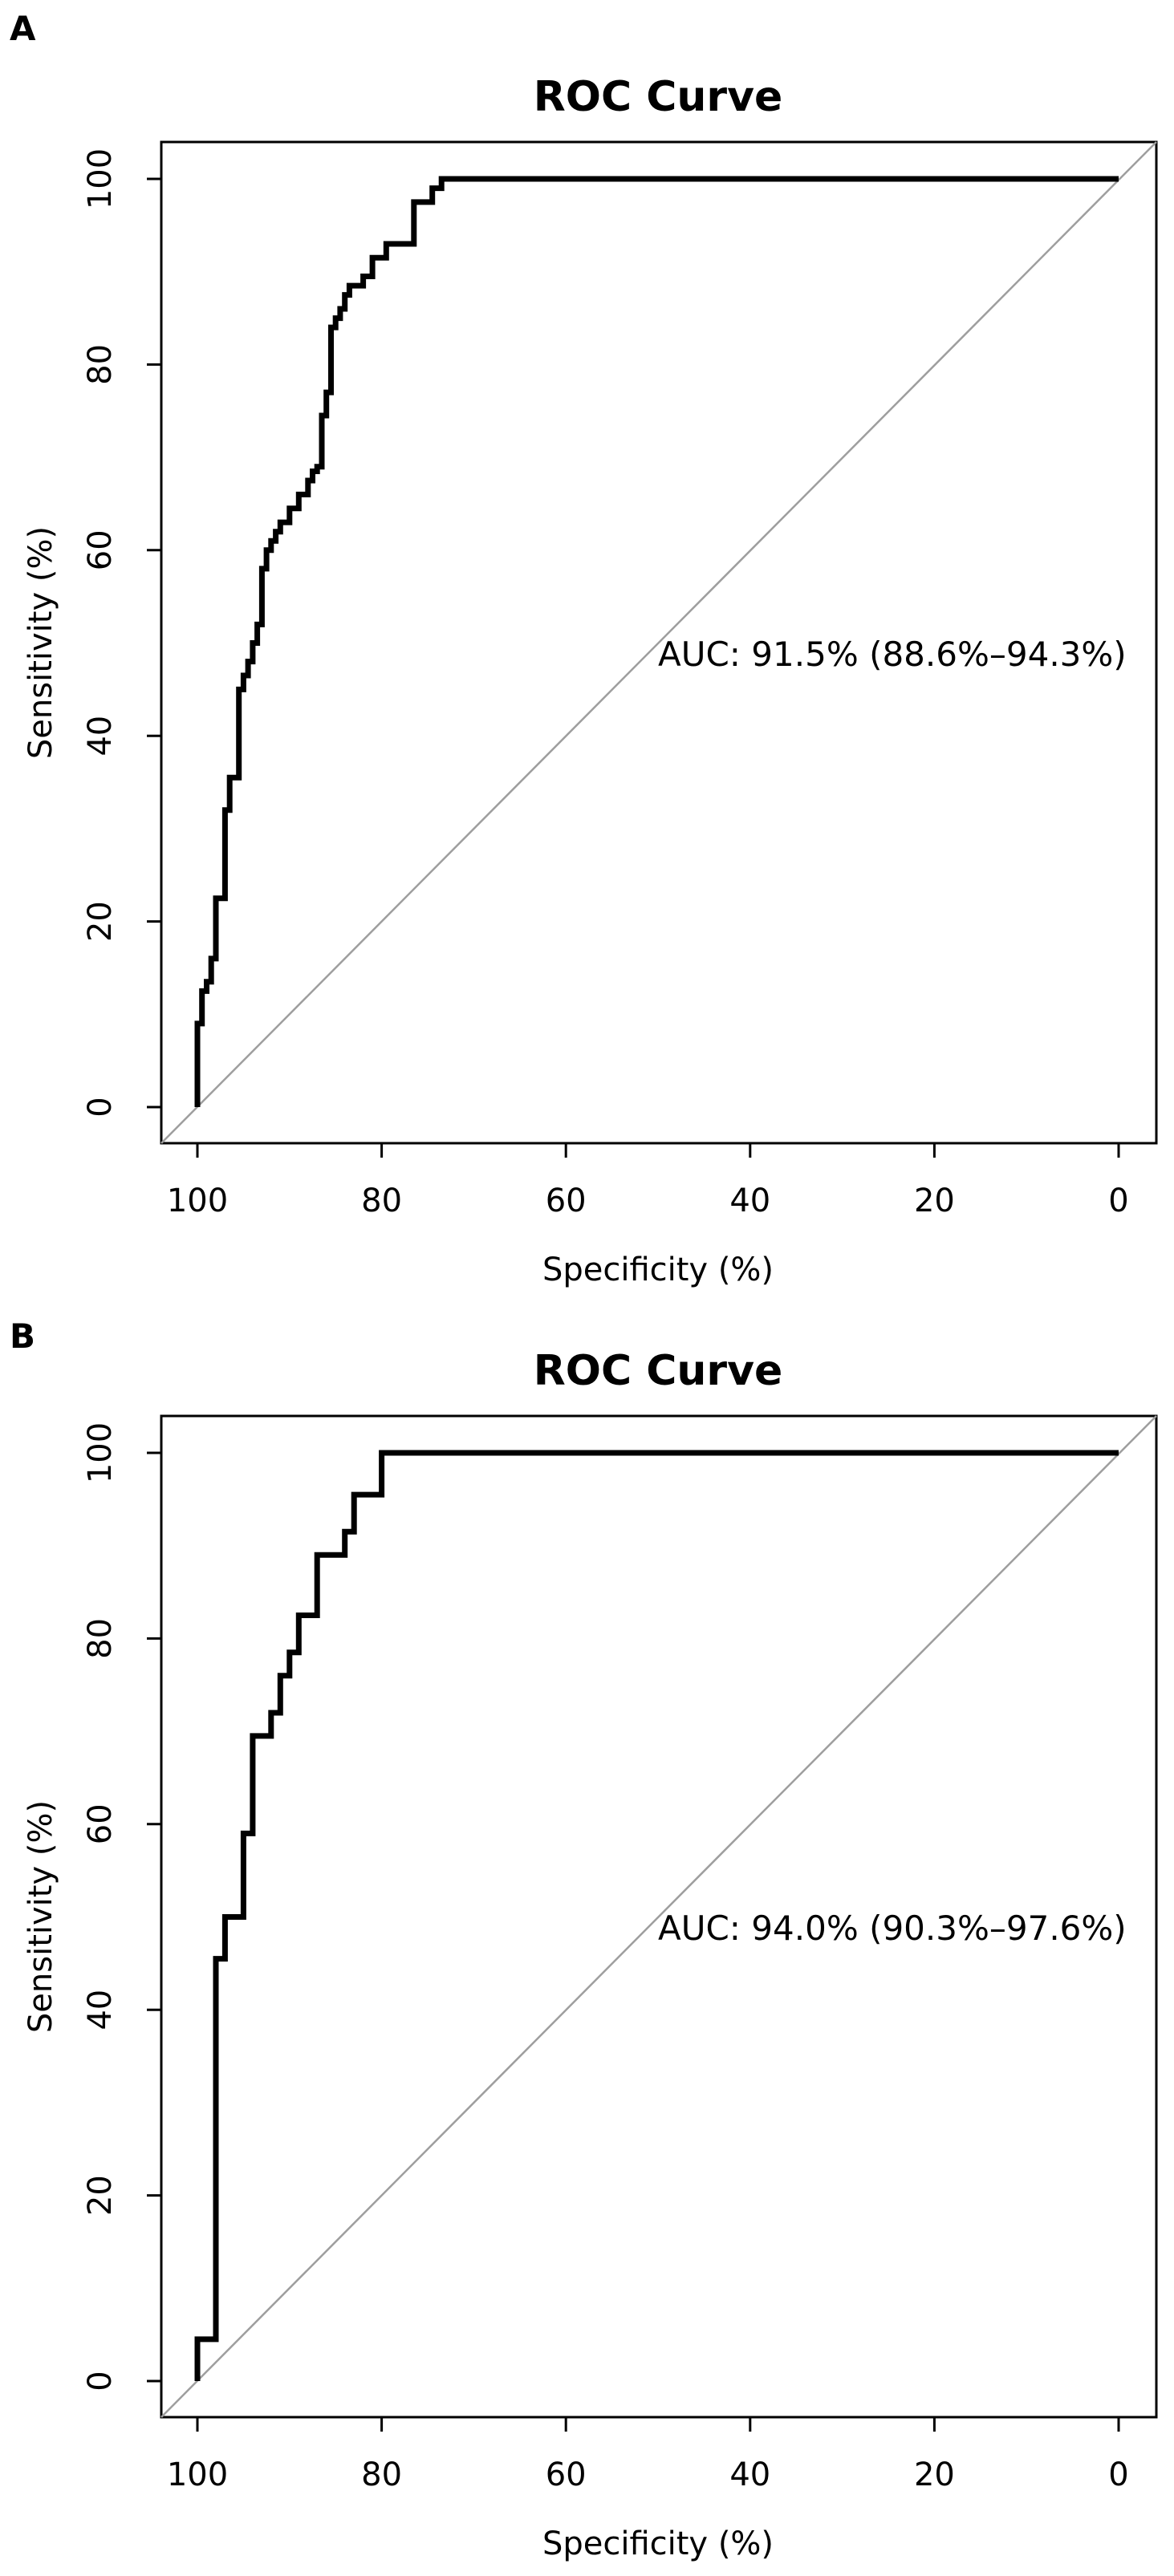 Image resolution: width=1174 pixels, height=2576 pixels. Describe the element at coordinates (892, 1928) in the screenshot. I see `auc-annotation: AUC: 94.0% (90.3%–97.6%)` at that location.